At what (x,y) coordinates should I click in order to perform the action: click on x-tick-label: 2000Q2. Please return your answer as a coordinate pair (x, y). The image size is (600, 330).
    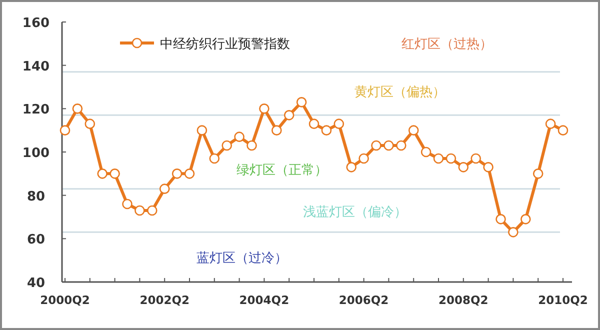
    Looking at the image, I should click on (65, 300).